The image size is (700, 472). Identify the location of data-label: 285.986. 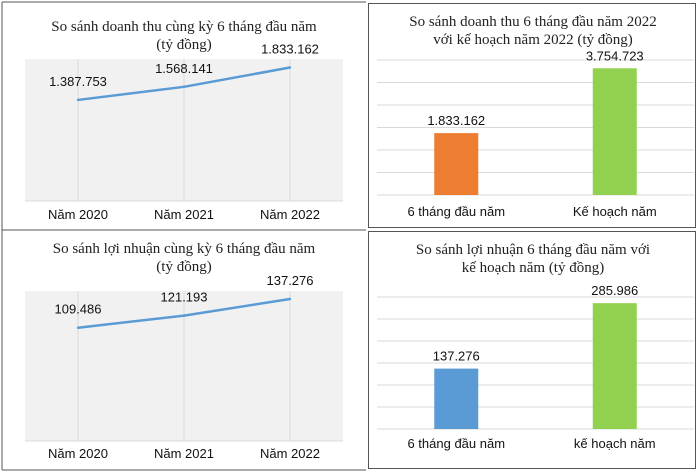
(614, 290).